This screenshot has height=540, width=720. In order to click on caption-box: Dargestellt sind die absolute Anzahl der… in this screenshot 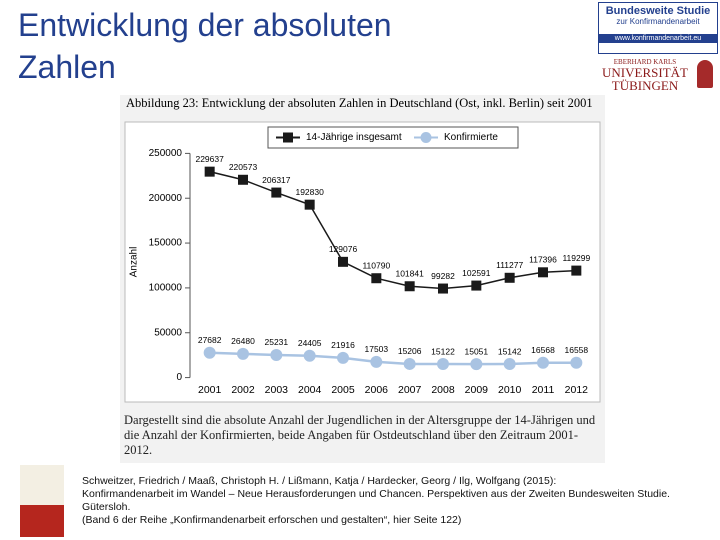, I will do `click(360, 435)`.